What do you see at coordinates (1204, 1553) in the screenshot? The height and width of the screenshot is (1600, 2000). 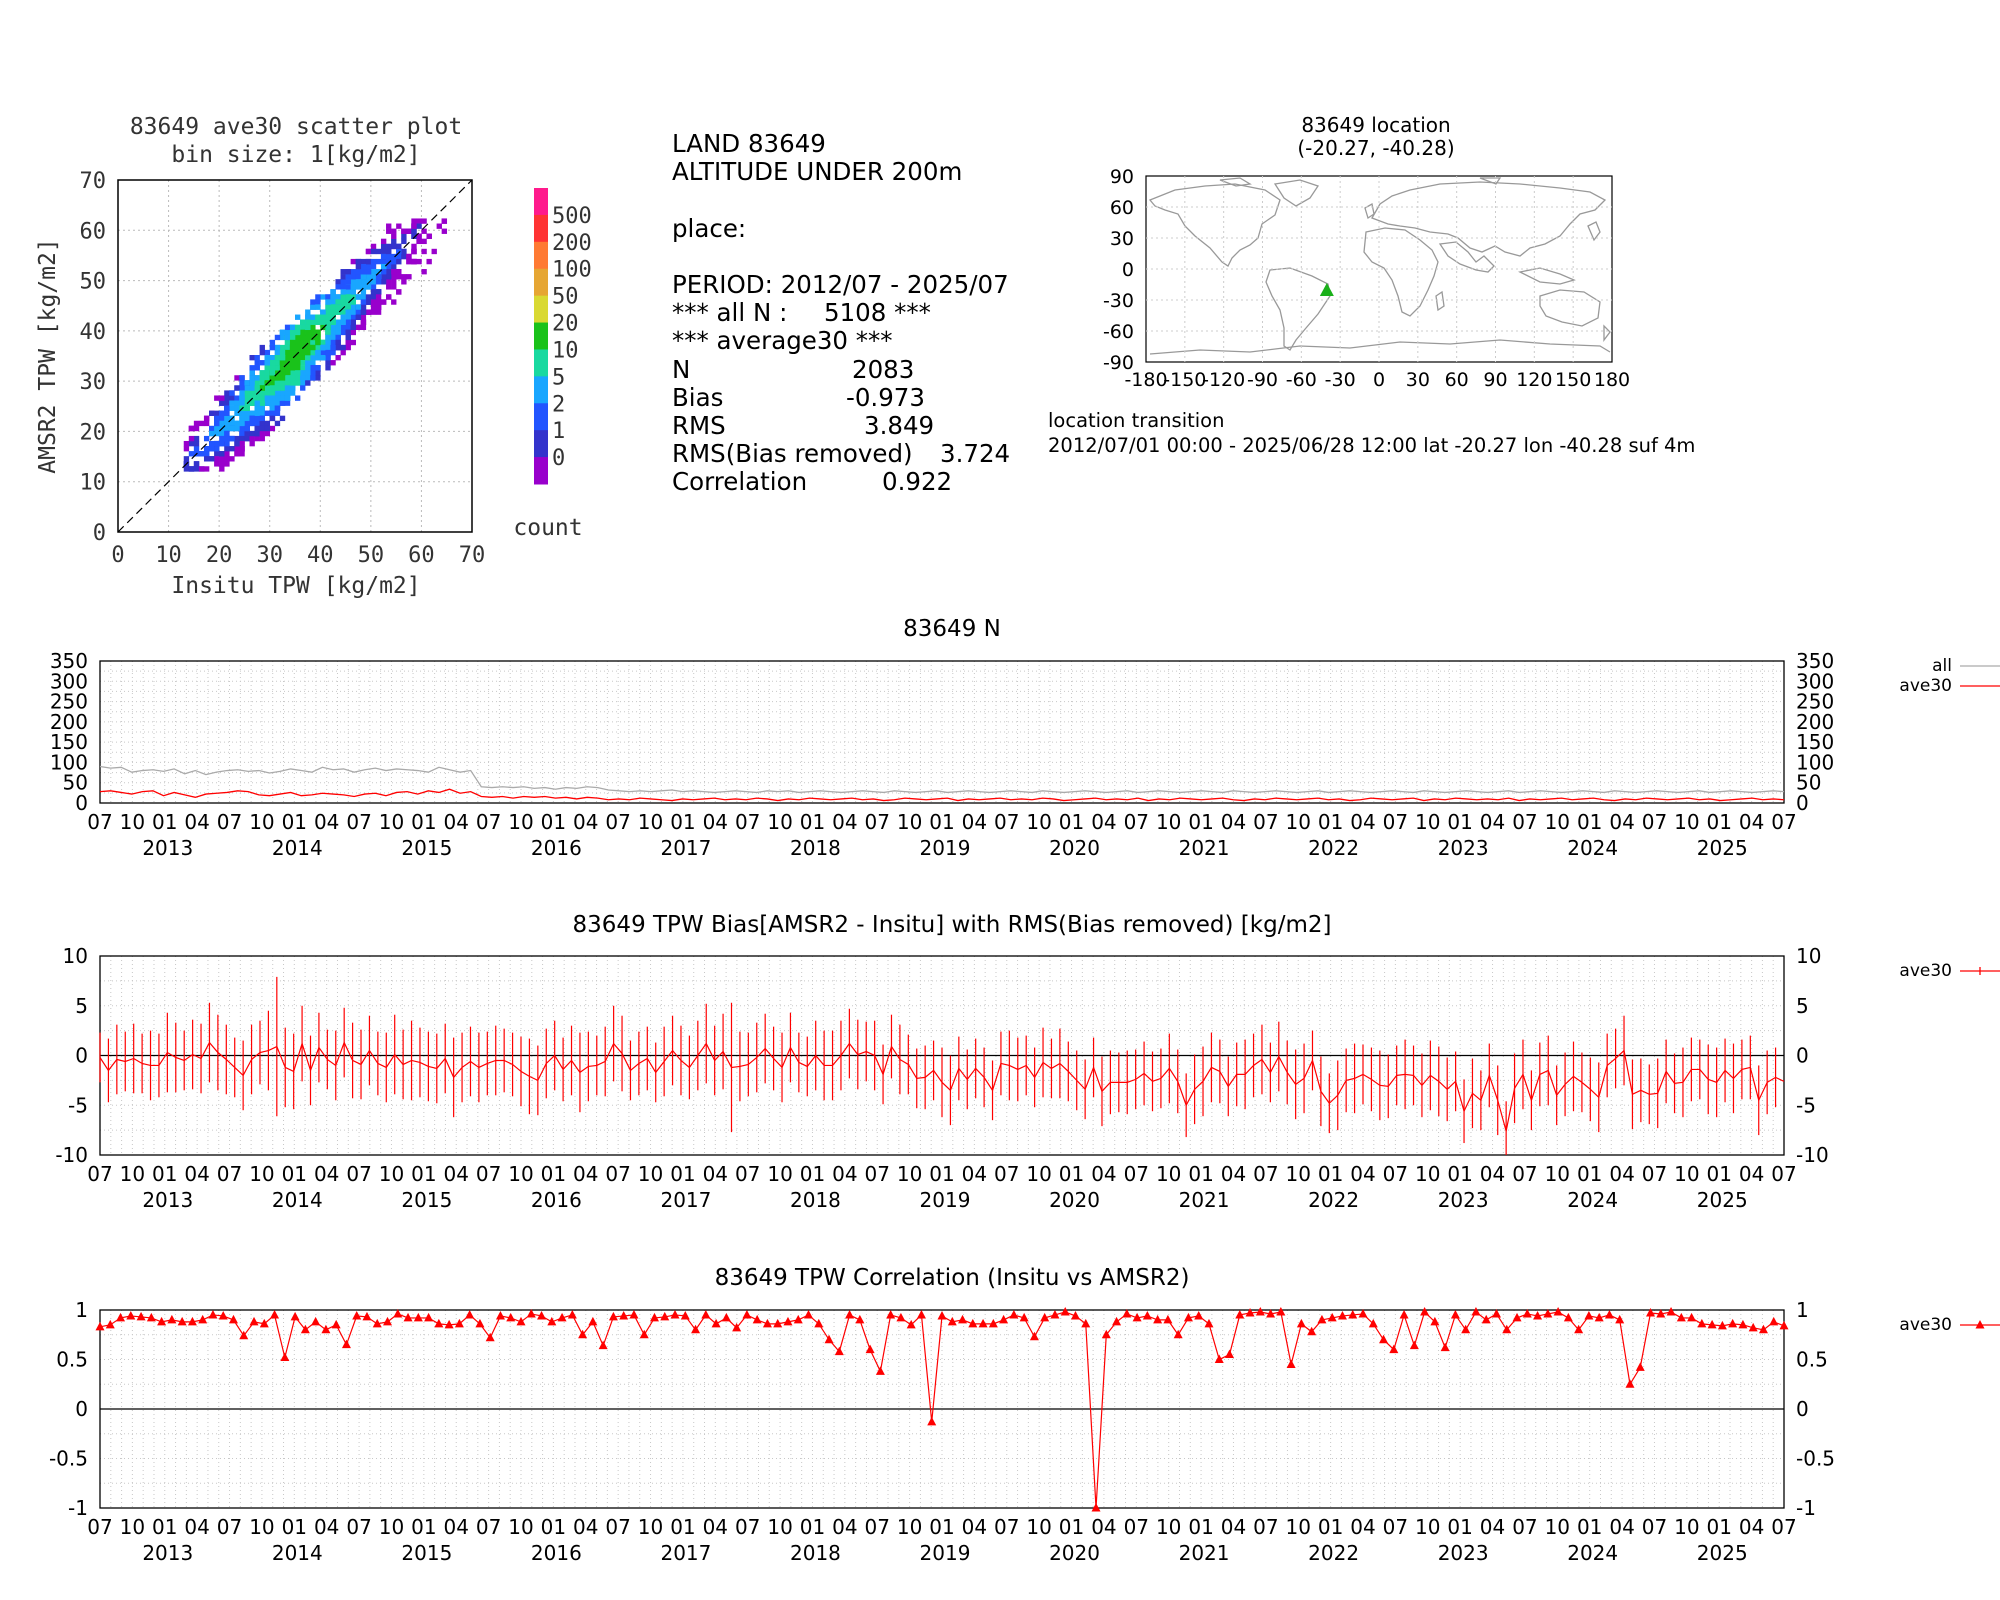 I see `ts-year-label: 2021` at bounding box center [1204, 1553].